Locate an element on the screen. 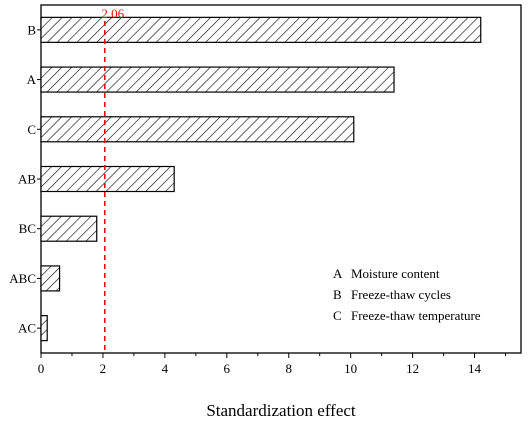  x-tick-label: 8 is located at coordinates (288, 368).